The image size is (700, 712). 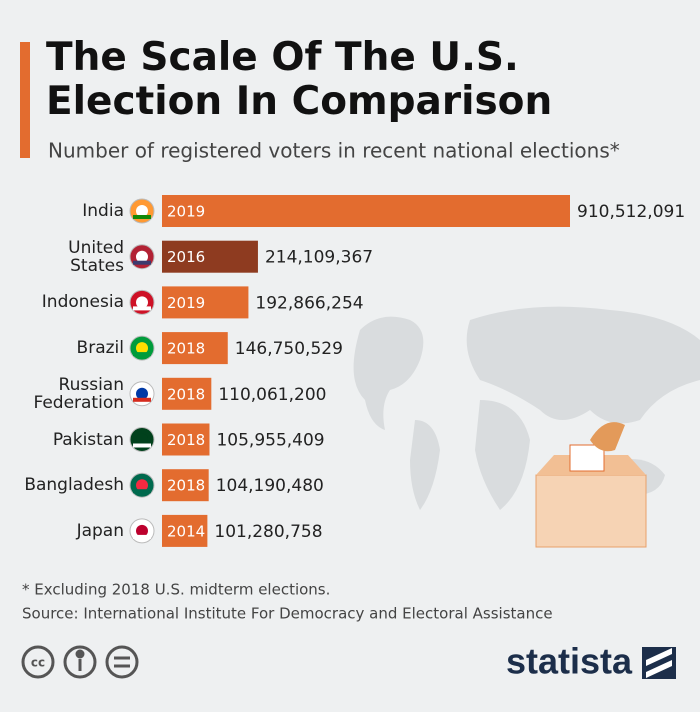 What do you see at coordinates (96, 256) in the screenshot?
I see `category-label: United States` at bounding box center [96, 256].